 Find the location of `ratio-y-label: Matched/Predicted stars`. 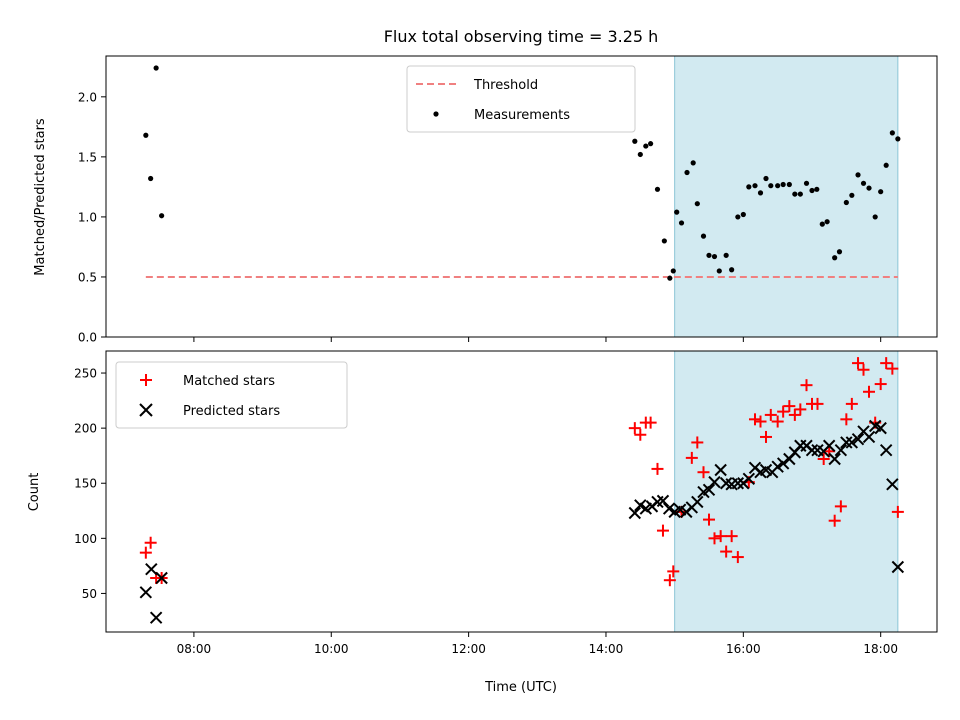

ratio-y-label: Matched/Predicted stars is located at coordinates (40, 197).